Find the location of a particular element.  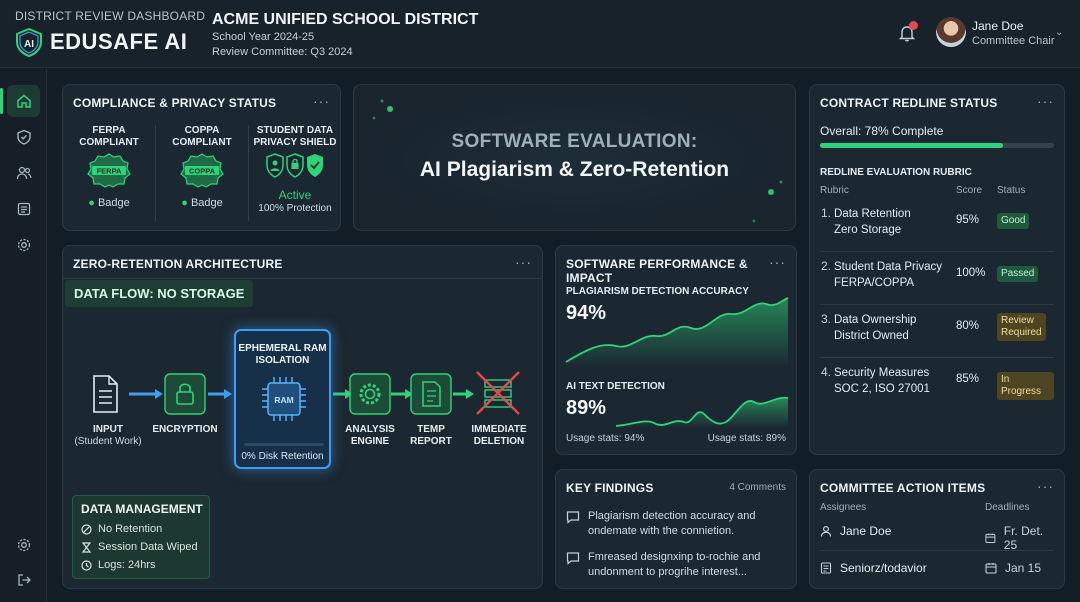

sidebar-item-preferences is located at coordinates (23, 545).